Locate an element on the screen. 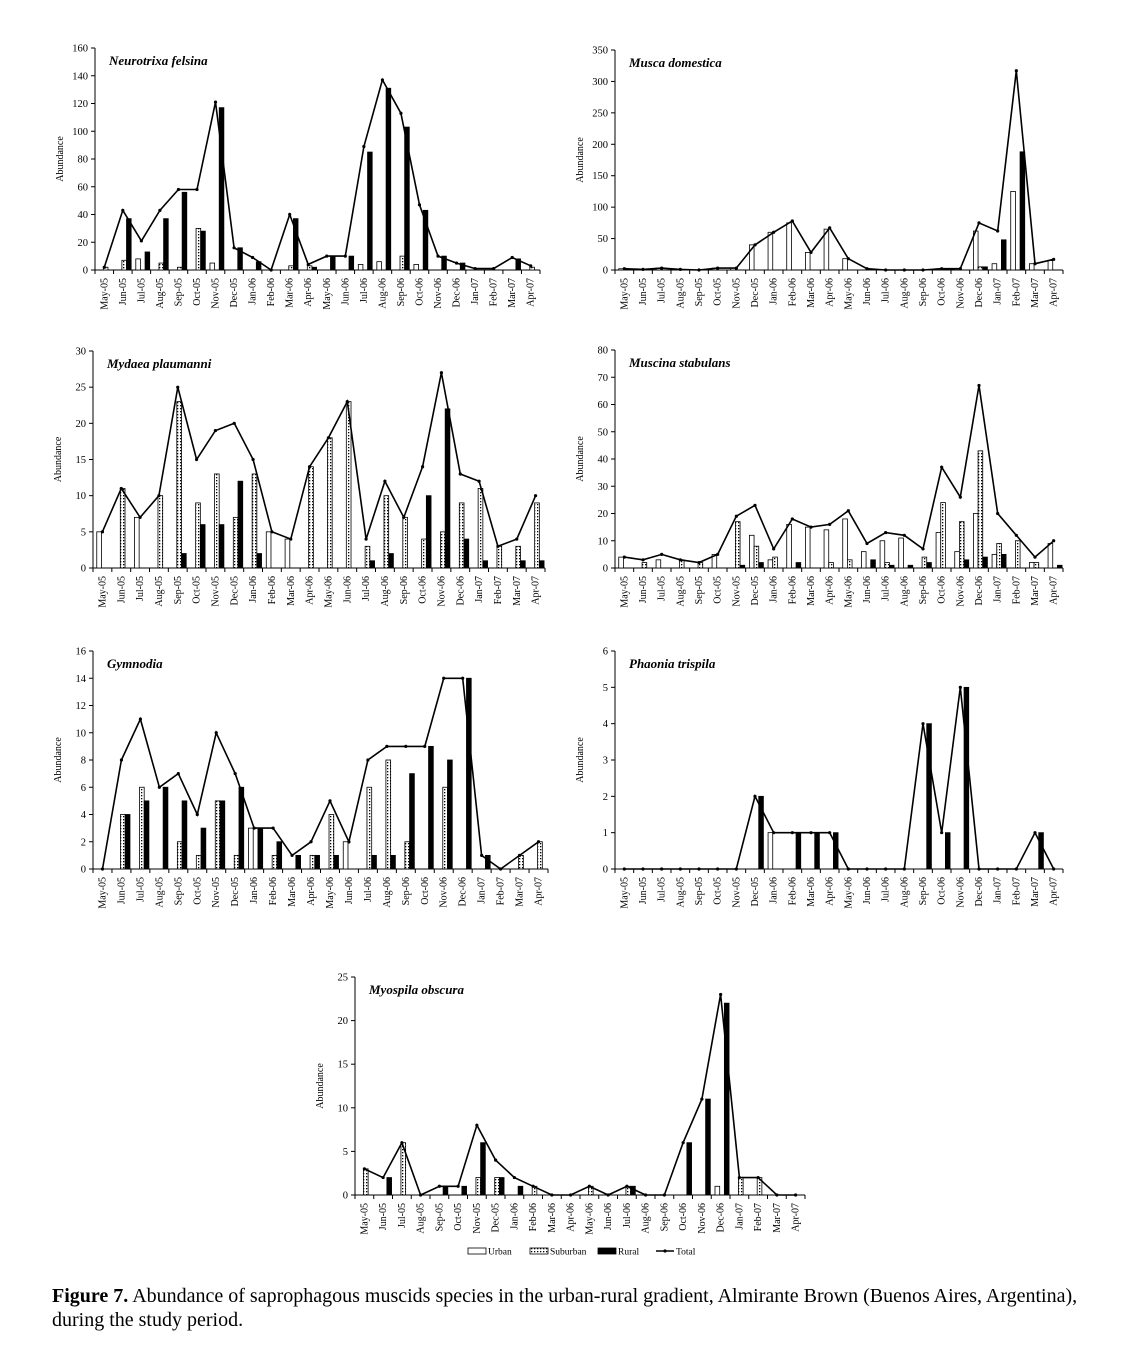  y-tick-label: 5 is located at coordinates (345, 1152).